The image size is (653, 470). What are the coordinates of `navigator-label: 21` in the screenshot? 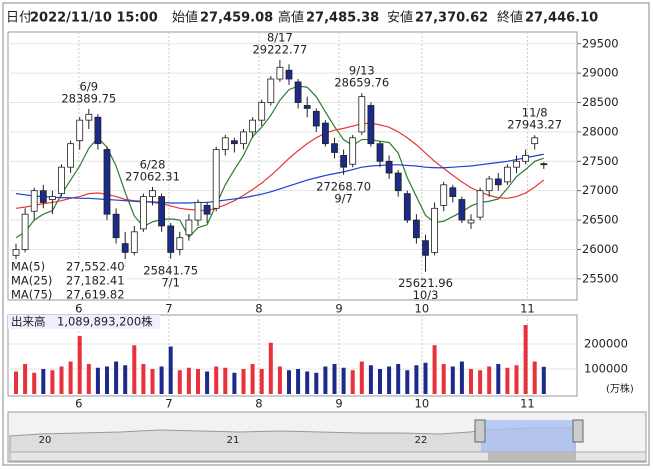 It's located at (233, 440).